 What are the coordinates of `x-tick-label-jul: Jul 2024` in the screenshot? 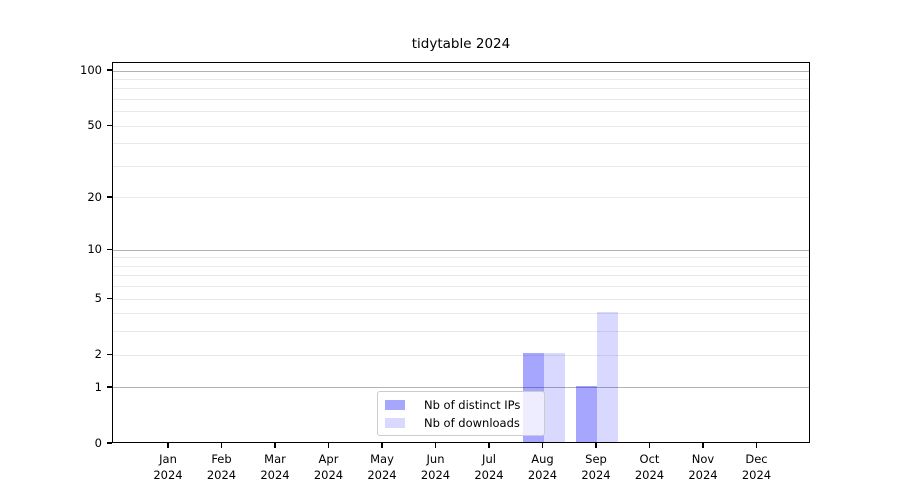 It's located at (489, 467).